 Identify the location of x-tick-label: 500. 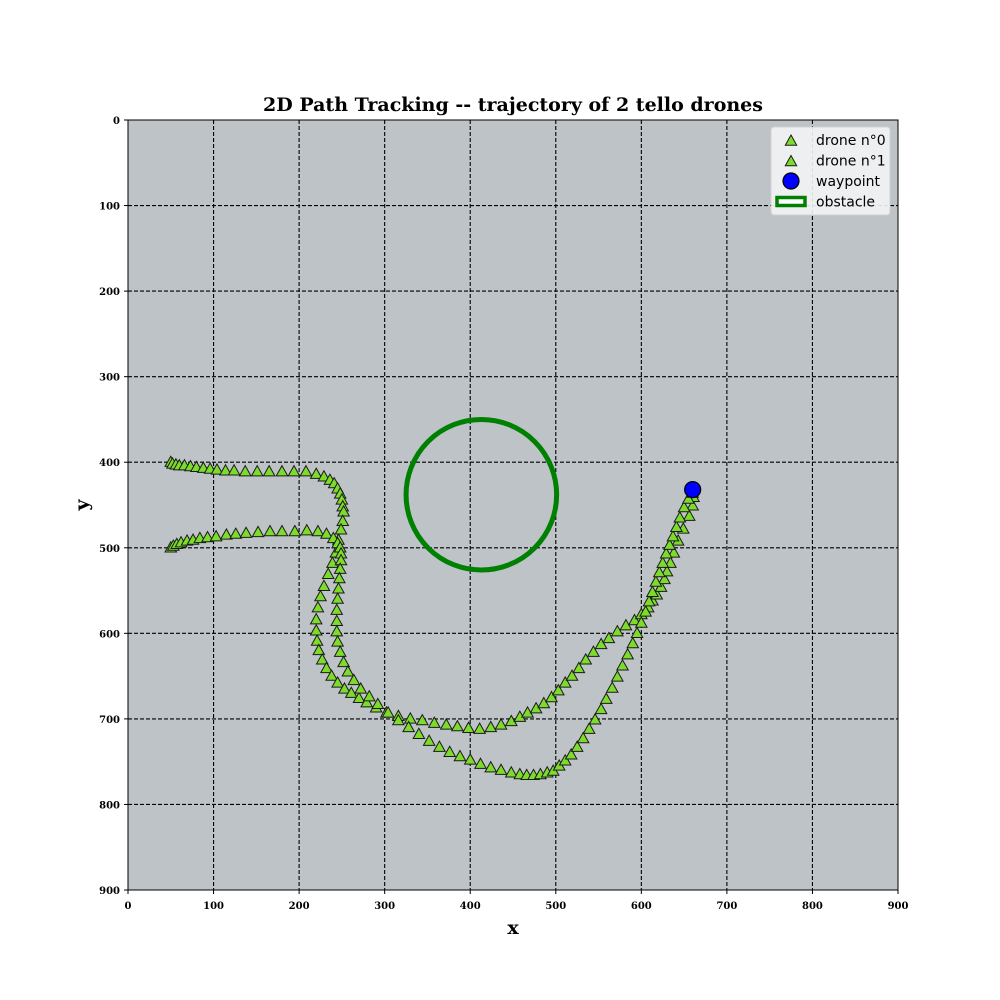
(555, 906).